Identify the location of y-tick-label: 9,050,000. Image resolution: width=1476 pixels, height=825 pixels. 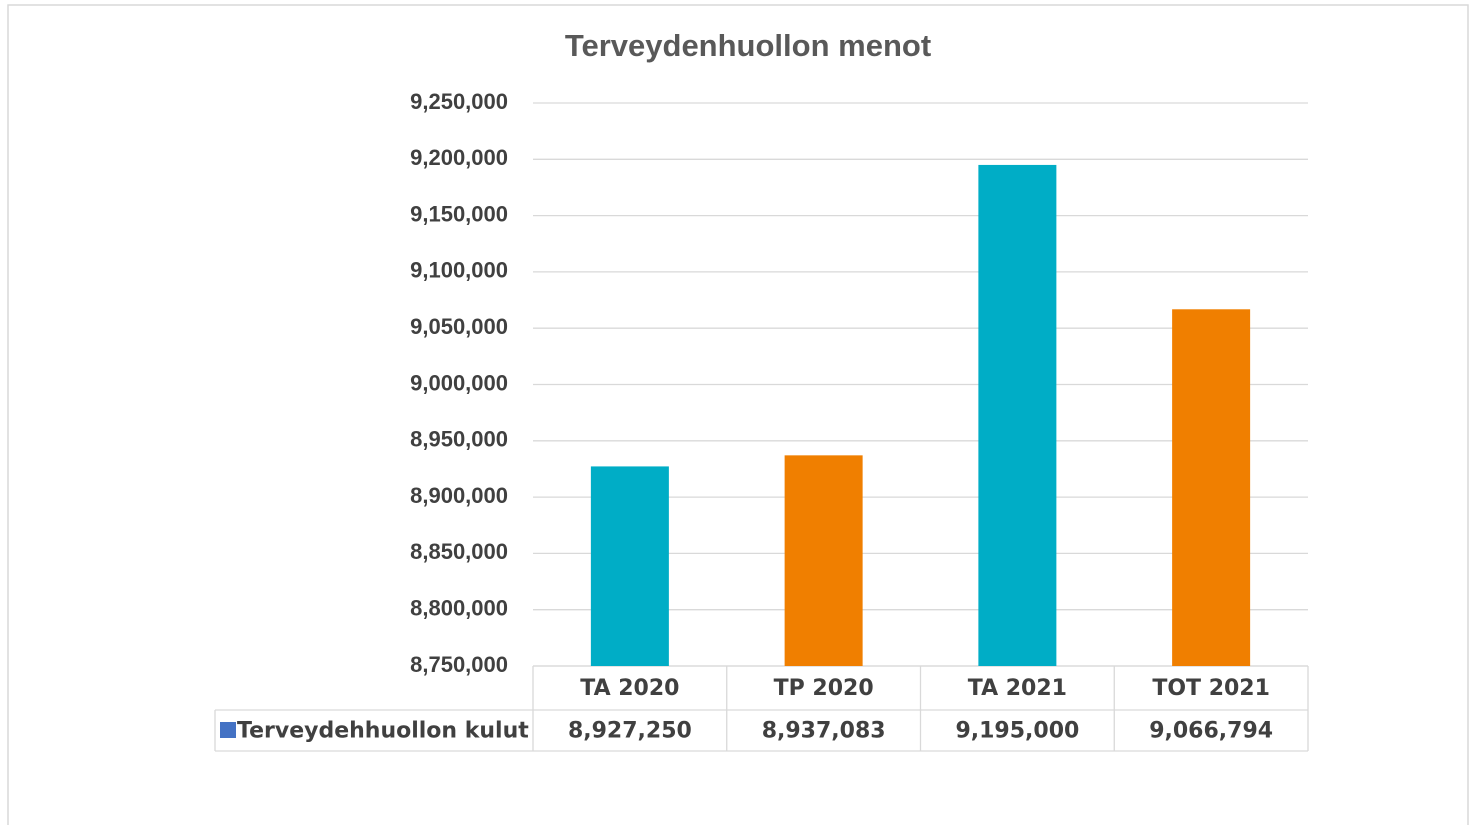
(459, 326).